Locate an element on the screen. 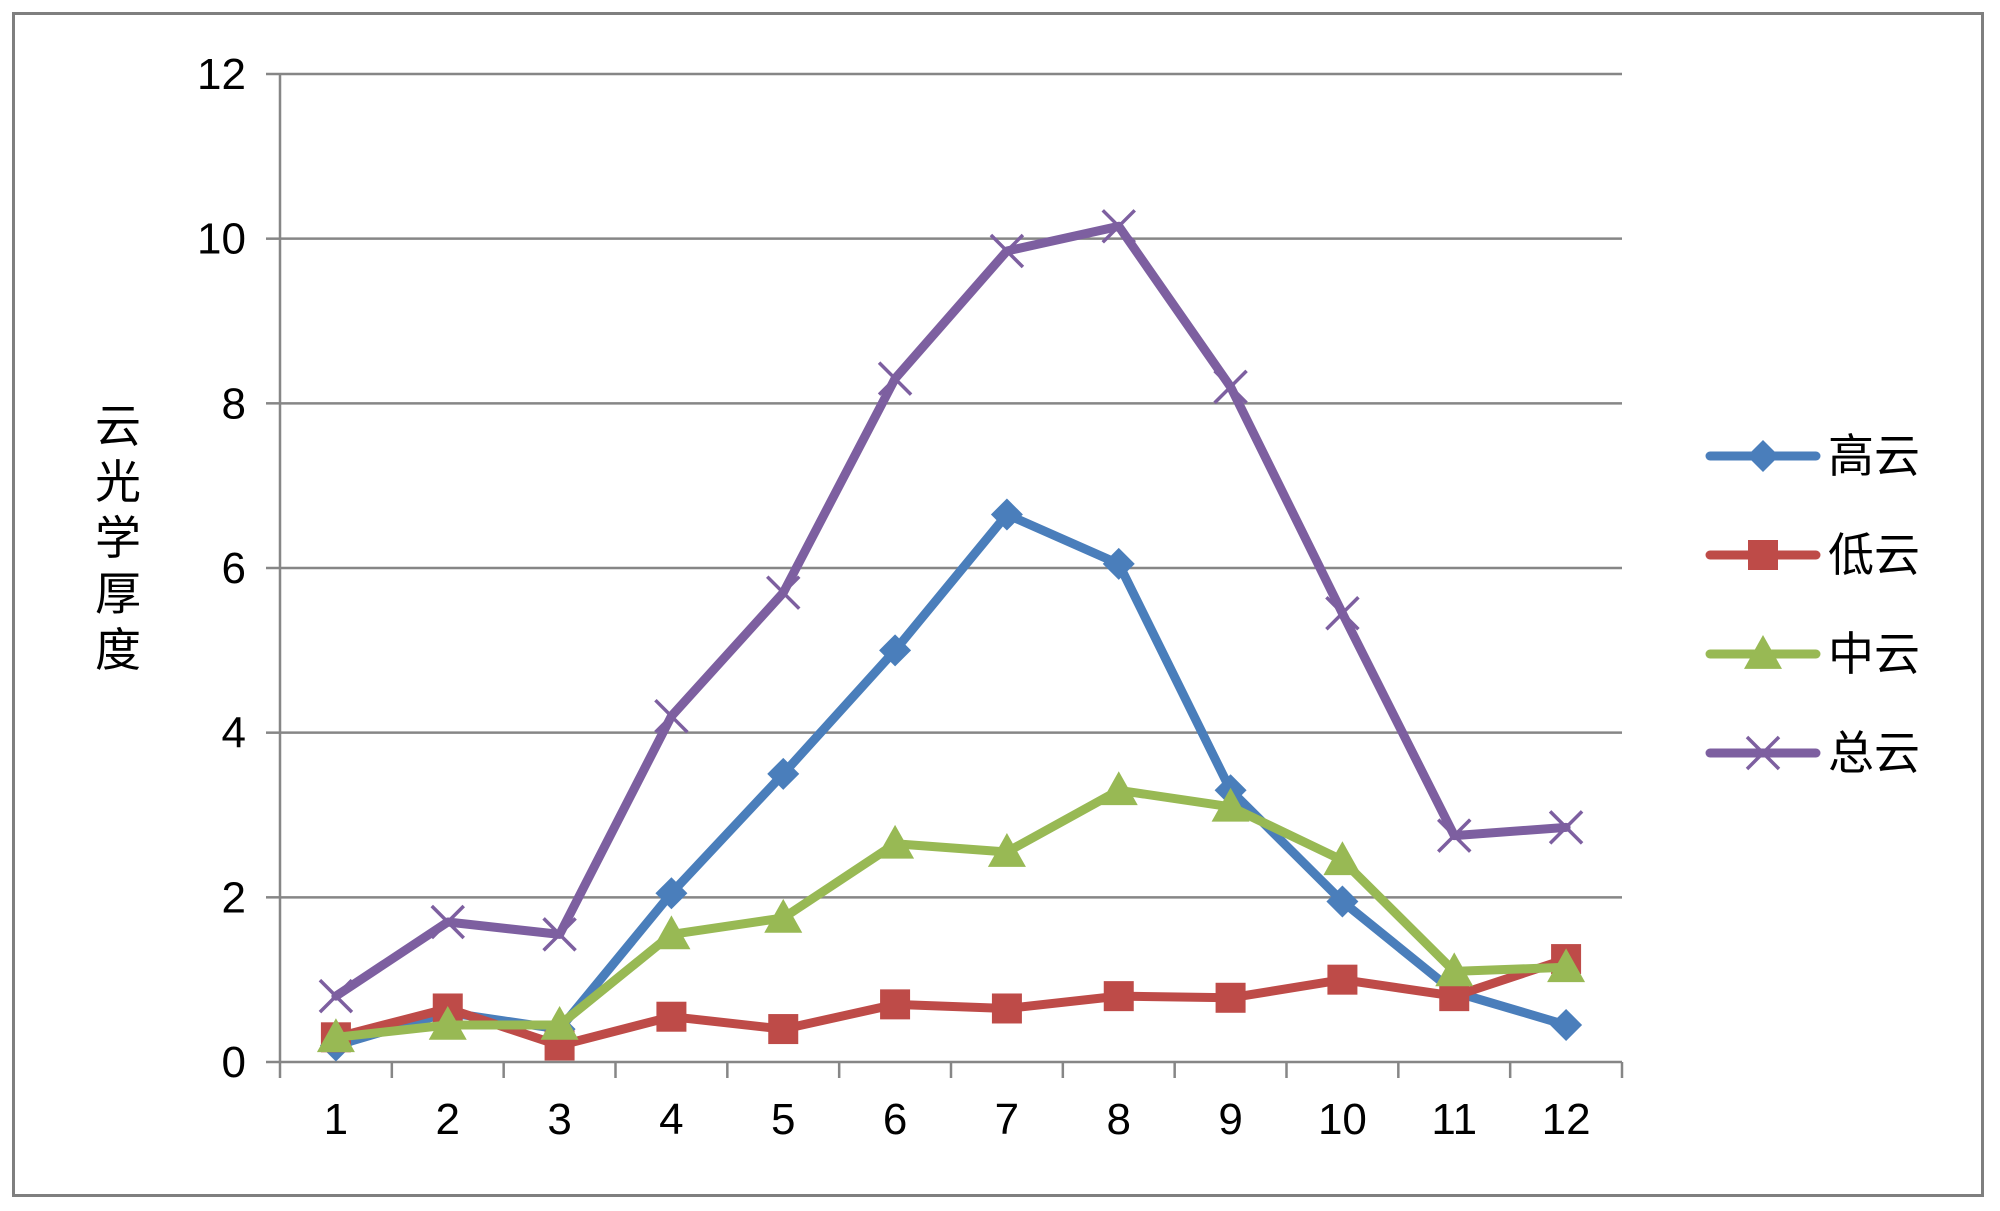  x-tick-label: 1 is located at coordinates (336, 1119).